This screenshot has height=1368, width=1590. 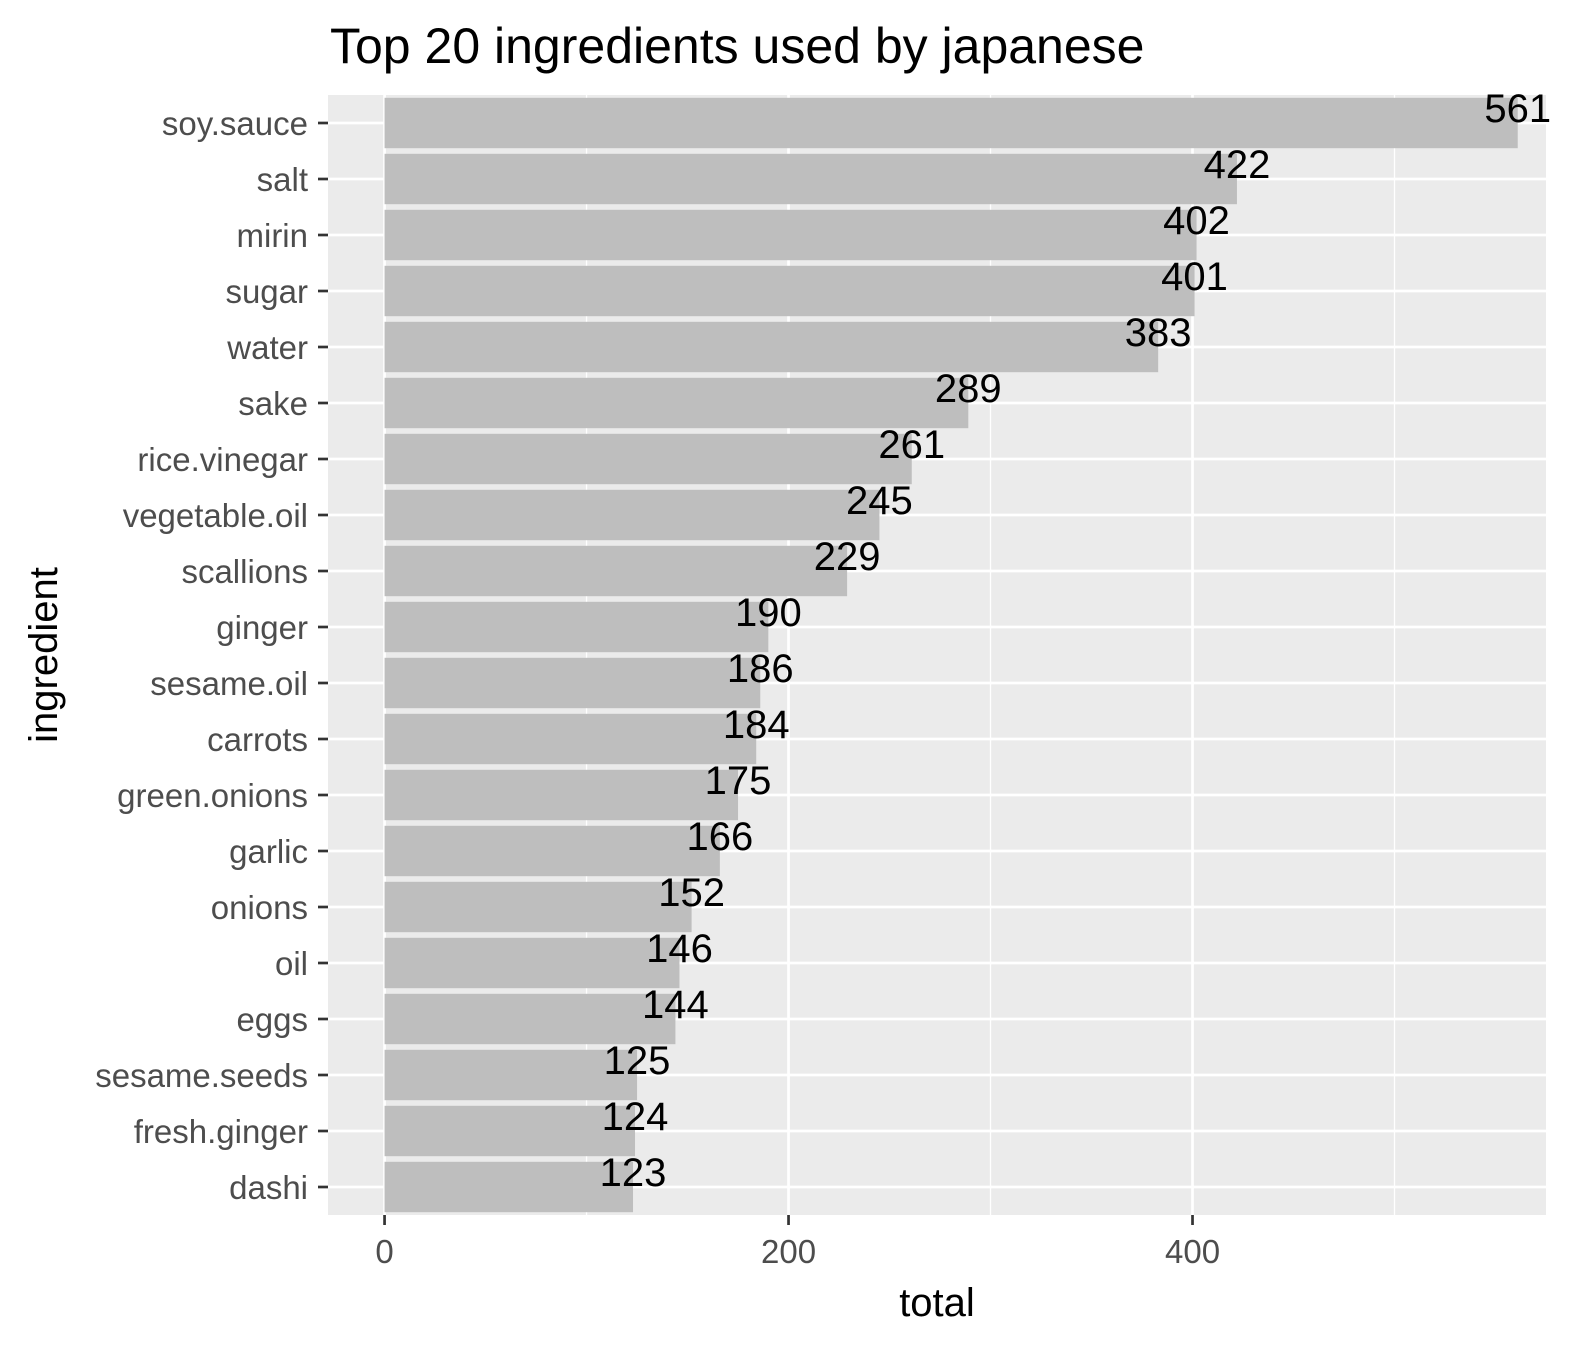 What do you see at coordinates (756, 725) in the screenshot?
I see `data-label-carrots: 184` at bounding box center [756, 725].